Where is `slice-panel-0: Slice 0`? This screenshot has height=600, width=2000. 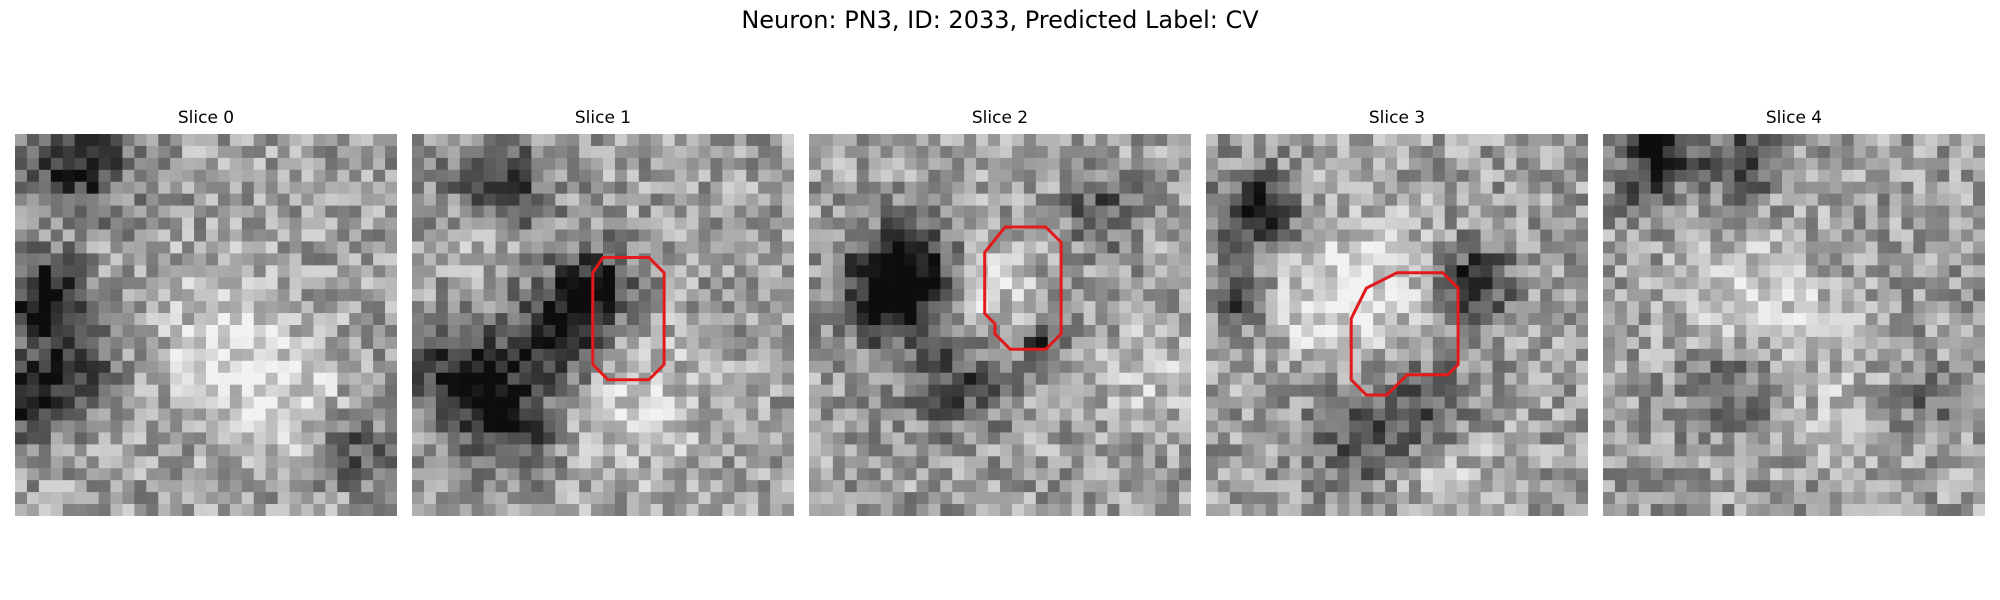 slice-panel-0: Slice 0 is located at coordinates (206, 313).